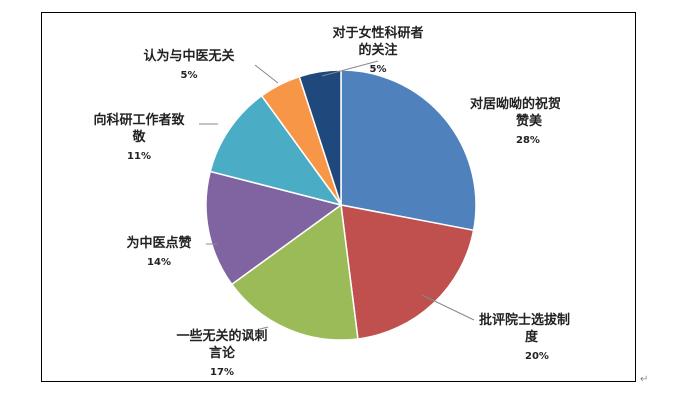  I want to click on slice-percent-label: 28%, so click(528, 140).